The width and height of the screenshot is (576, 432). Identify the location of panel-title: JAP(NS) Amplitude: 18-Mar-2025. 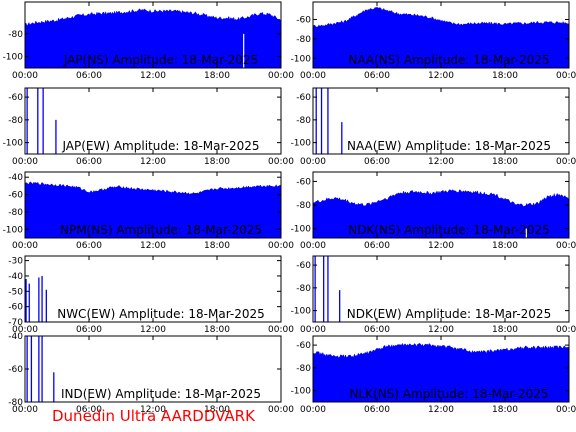
(160, 60).